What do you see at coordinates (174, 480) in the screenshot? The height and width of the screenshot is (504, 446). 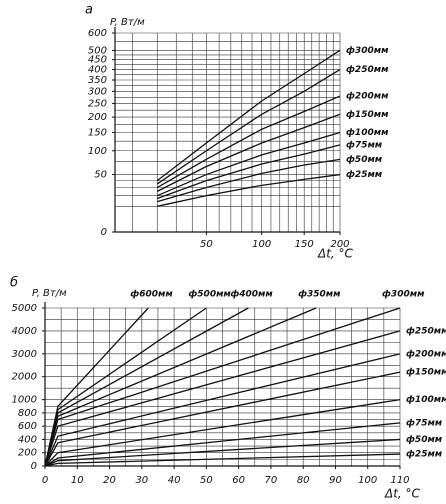 I see `x-tick-label: 40` at bounding box center [174, 480].